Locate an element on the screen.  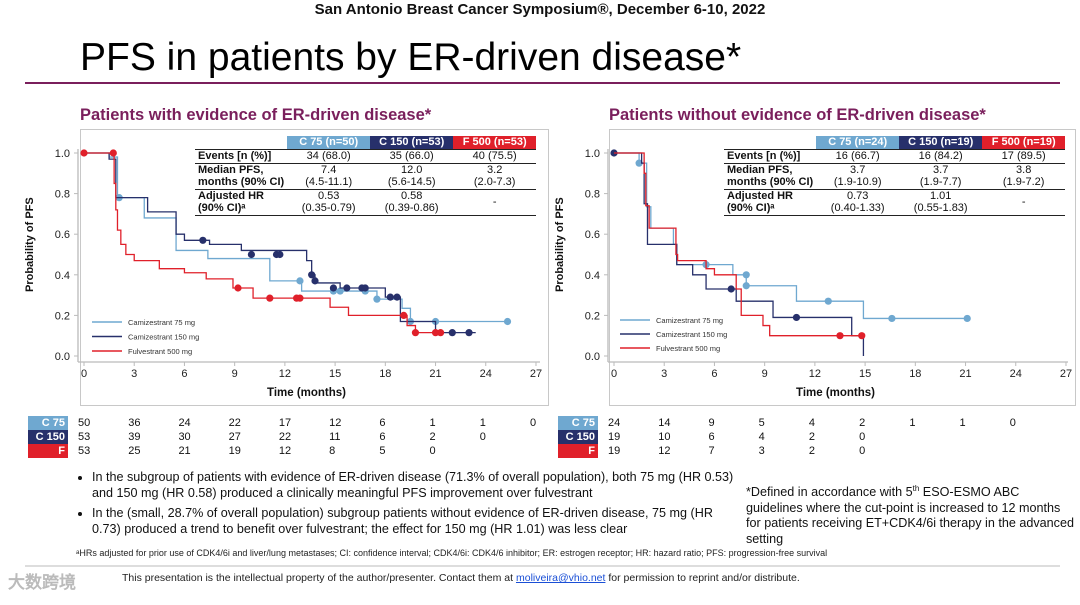
column-header: C 150 (n=53) is located at coordinates (412, 143).